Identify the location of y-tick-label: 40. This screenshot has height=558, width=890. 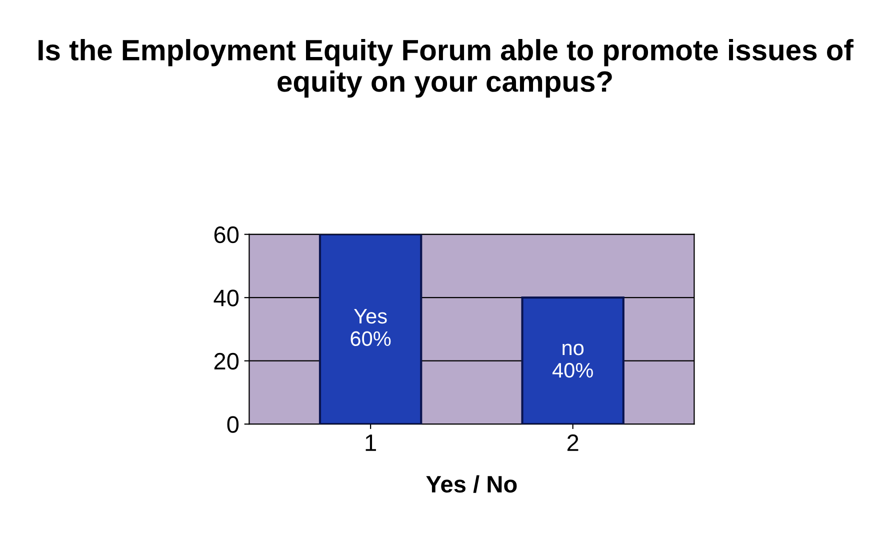
(226, 298).